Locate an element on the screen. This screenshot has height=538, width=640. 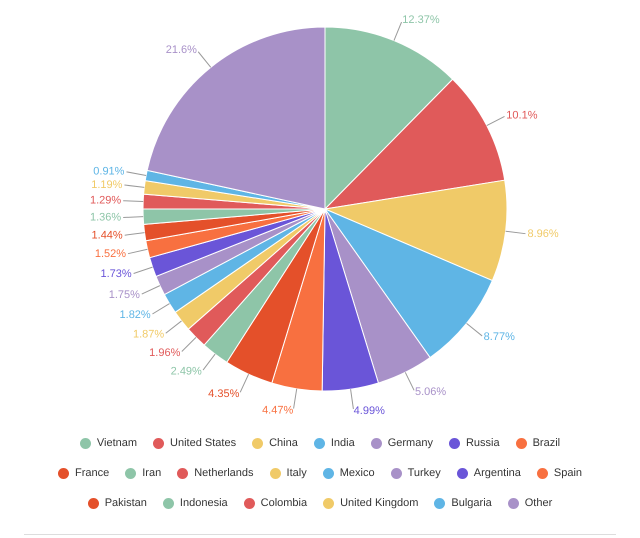
data-label: 5.06% is located at coordinates (430, 392).